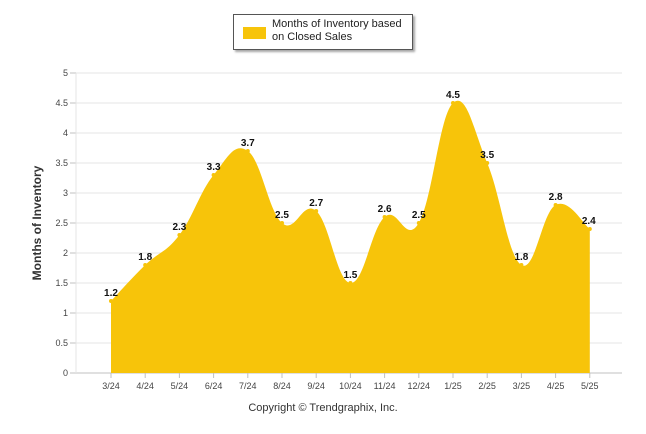 The height and width of the screenshot is (434, 646). I want to click on x-tick-label: 9/24, so click(316, 386).